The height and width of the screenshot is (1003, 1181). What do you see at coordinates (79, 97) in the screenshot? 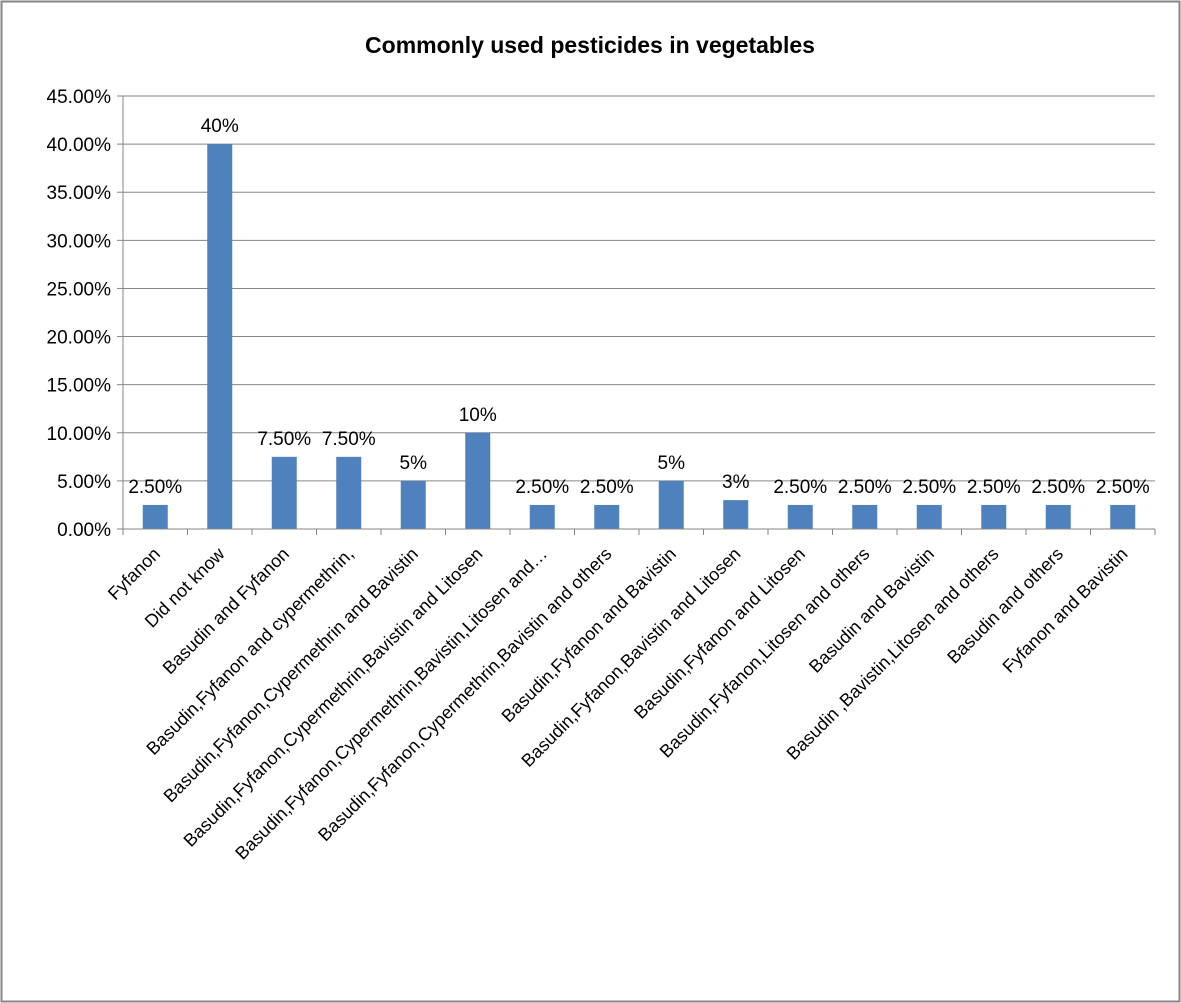
I see `y-tick-label: 45.00%` at bounding box center [79, 97].